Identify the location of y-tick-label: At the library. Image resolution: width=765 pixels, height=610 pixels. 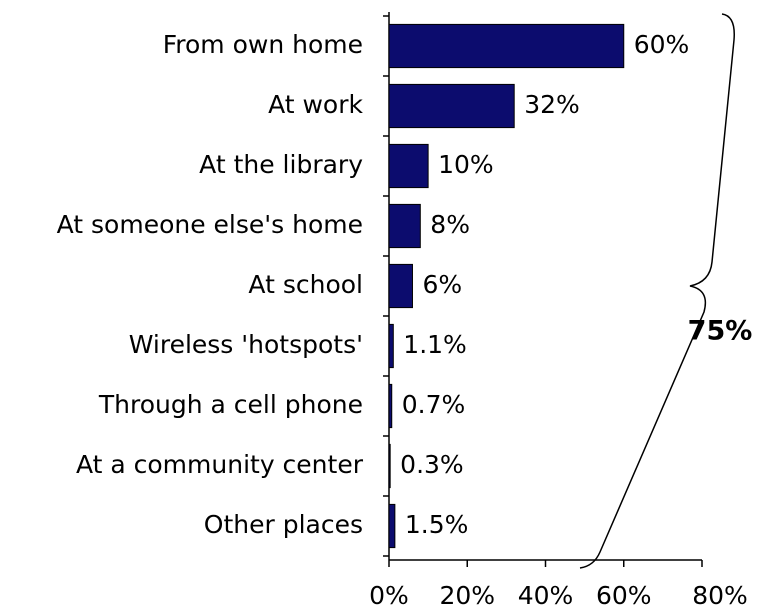
(281, 164).